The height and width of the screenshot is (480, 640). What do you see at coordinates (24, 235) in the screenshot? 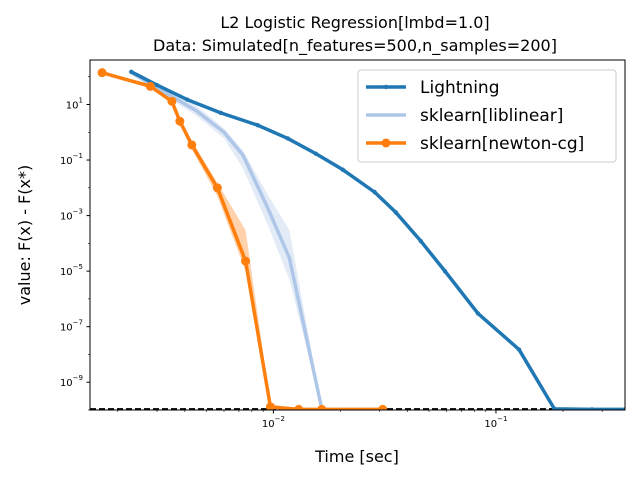
I see `y-axis-label: value: F(x) - F(x*)` at bounding box center [24, 235].